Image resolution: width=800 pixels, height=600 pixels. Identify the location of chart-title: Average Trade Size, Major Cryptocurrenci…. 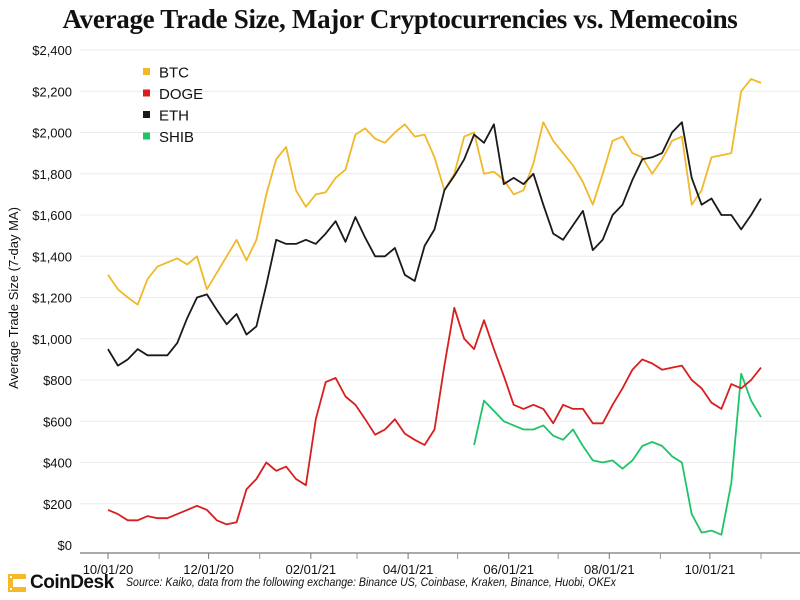
(400, 19).